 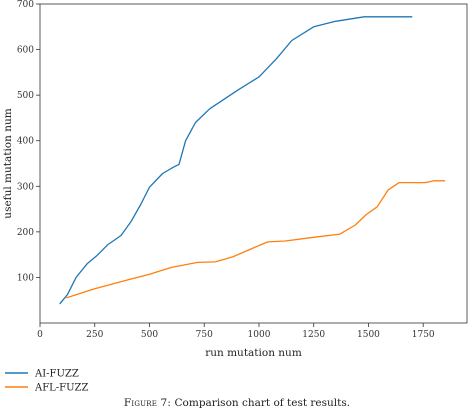 I want to click on y-axis-ticks: 100 200 300 400 500 600 700, so click(x=28, y=141).